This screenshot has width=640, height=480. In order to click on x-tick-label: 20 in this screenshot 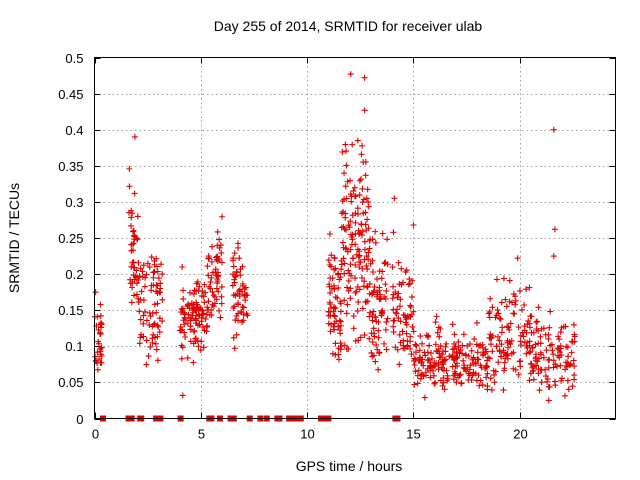, I will do `click(520, 434)`.